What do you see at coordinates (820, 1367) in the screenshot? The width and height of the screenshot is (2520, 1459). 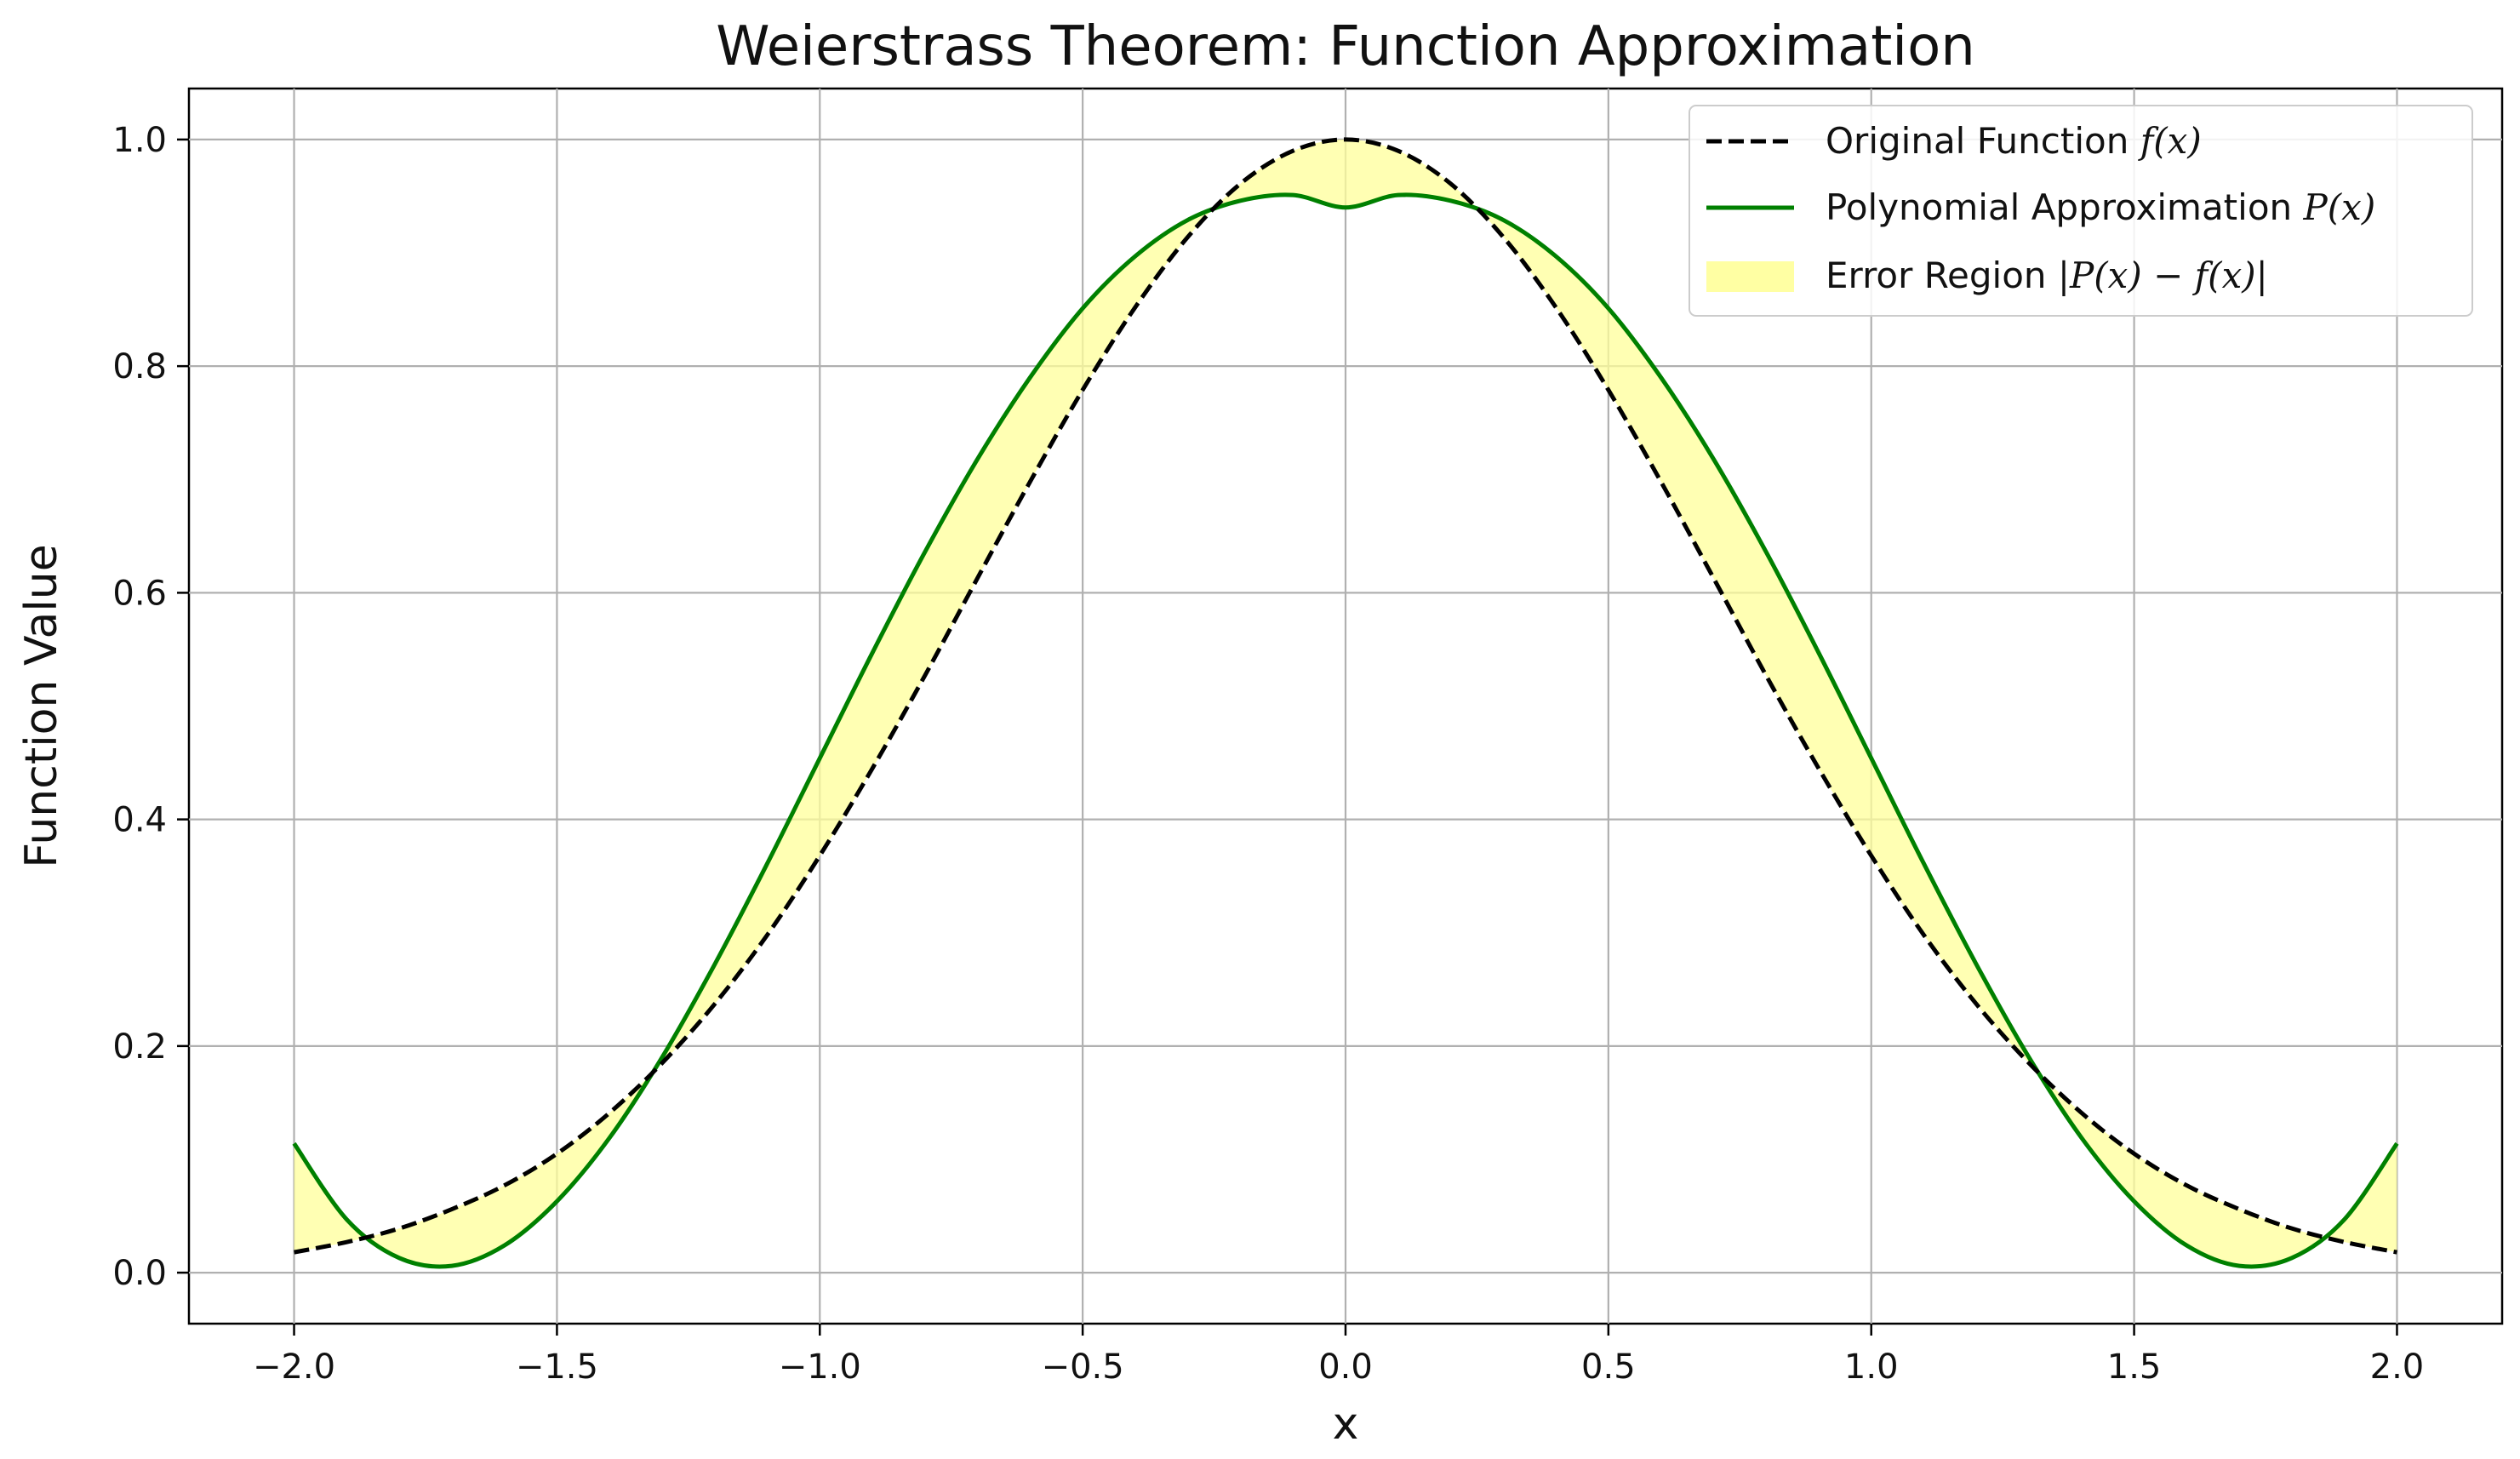 I see `x-tick-label: −1.0` at bounding box center [820, 1367].